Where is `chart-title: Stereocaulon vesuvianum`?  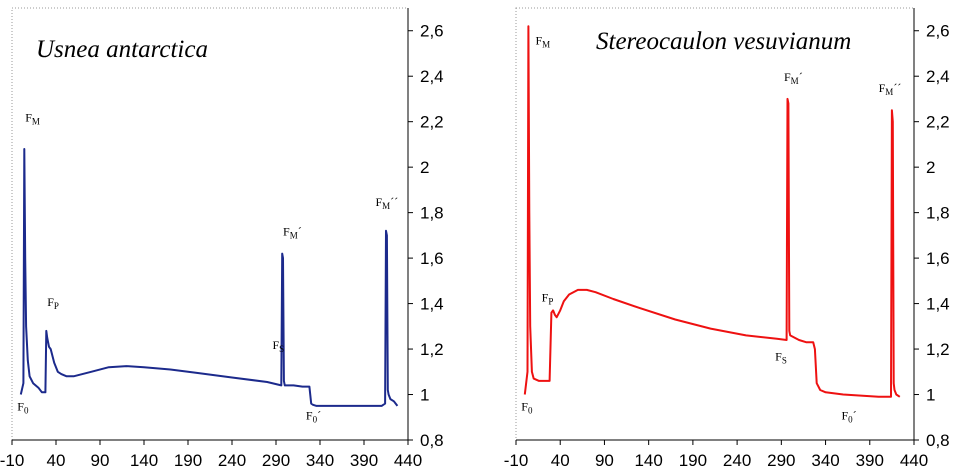
chart-title: Stereocaulon vesuvianum is located at coordinates (723, 41).